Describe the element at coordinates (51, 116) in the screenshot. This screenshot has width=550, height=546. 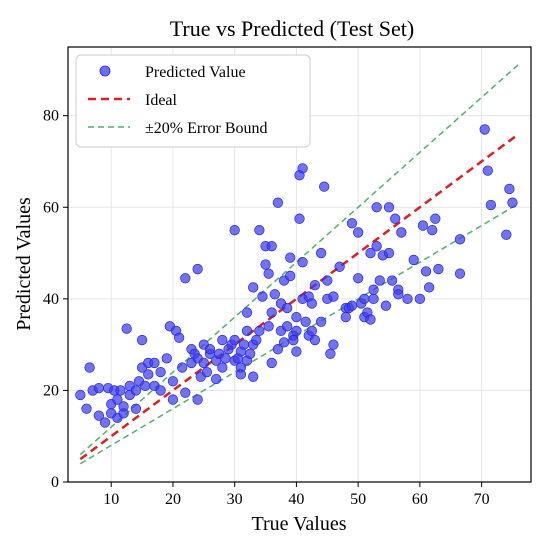
I see `y-tick-label-4: 80` at that location.